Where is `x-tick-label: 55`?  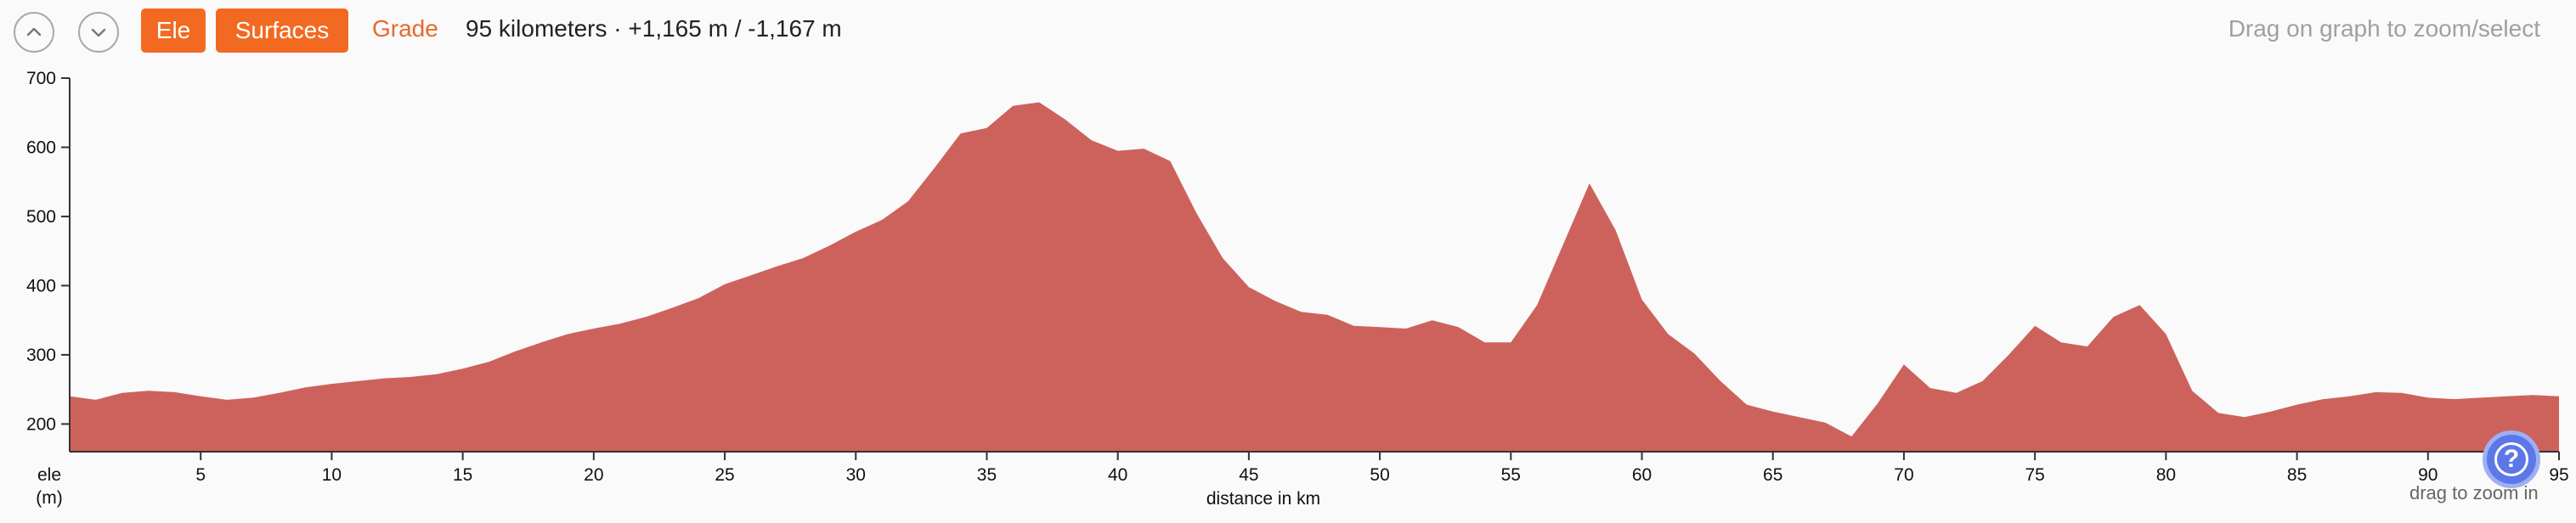 x-tick-label: 55 is located at coordinates (1511, 475).